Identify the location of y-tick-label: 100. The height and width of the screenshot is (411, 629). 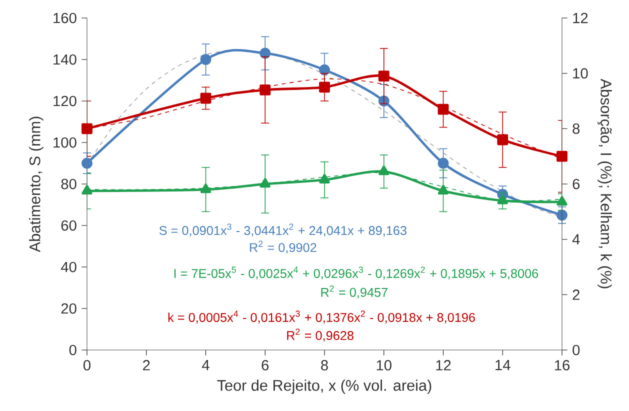
(65, 142).